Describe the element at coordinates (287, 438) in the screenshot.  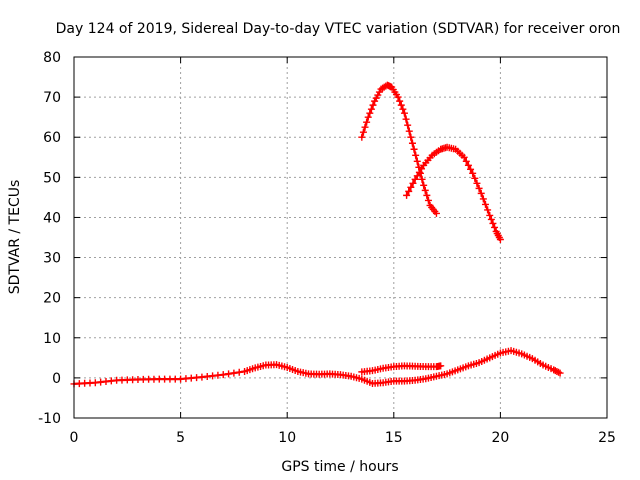
I see `x-tick-label: 10` at that location.